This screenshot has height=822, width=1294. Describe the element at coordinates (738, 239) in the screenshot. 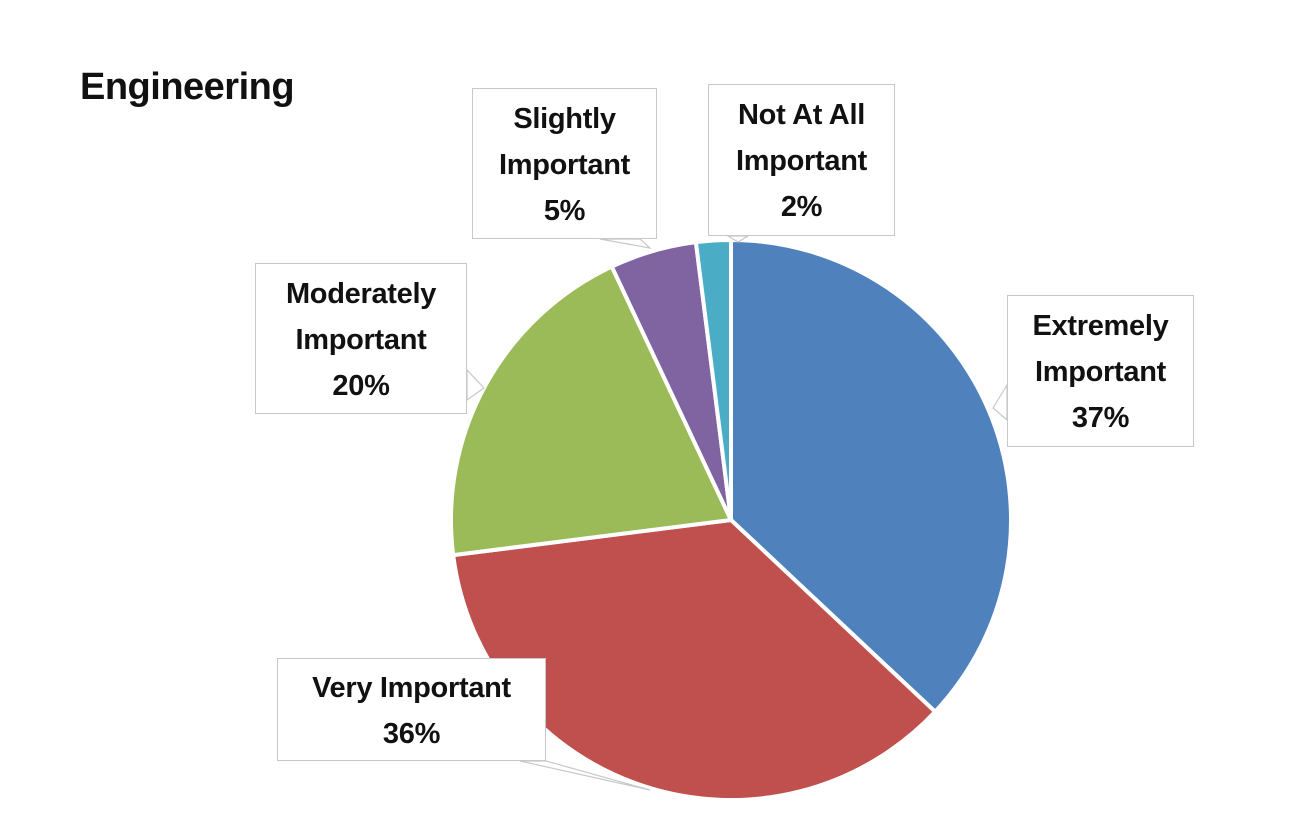

I see `callout-pointer-not-at-all-important` at that location.